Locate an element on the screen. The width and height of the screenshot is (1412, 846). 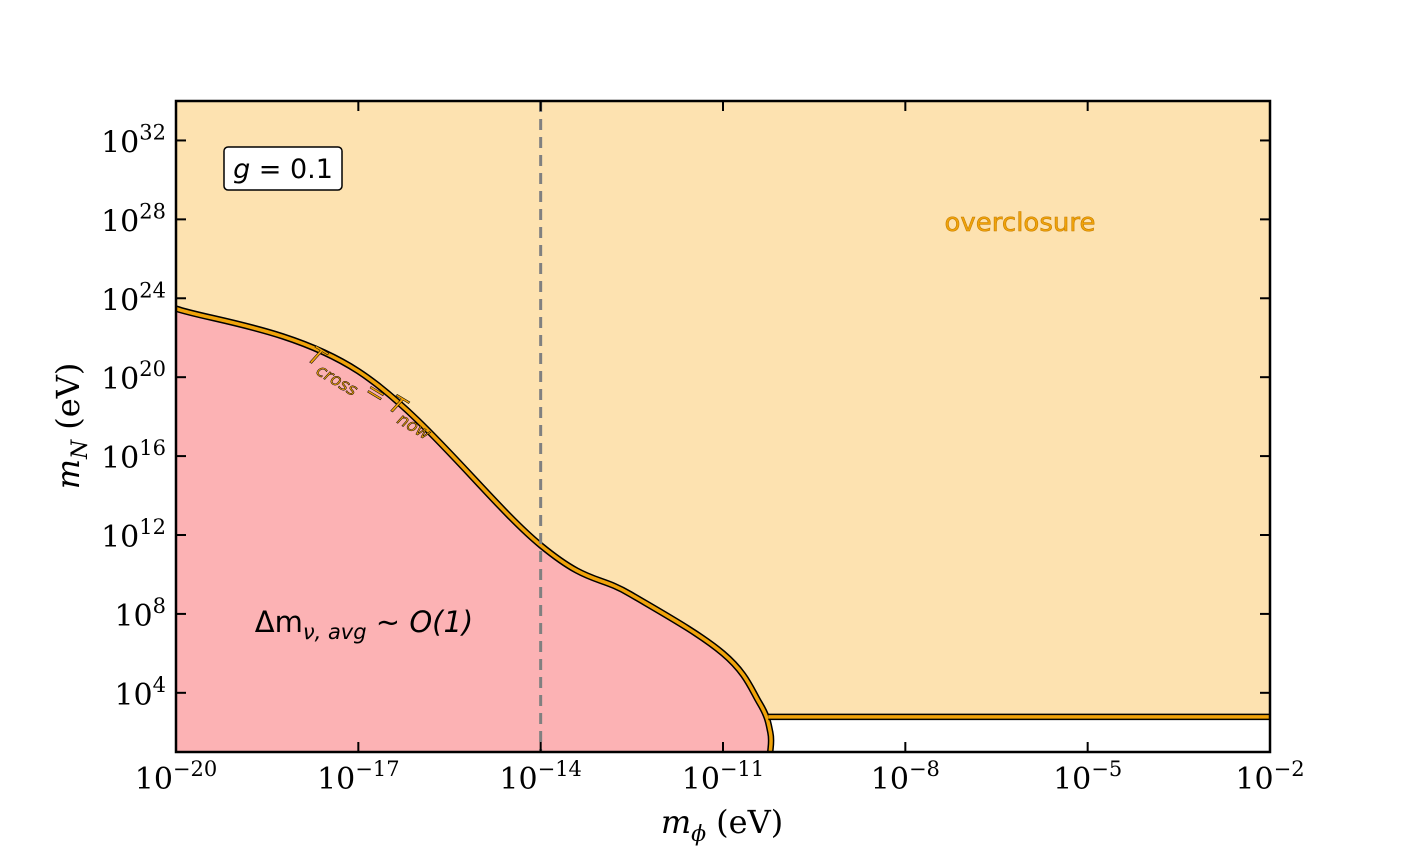
y-tick-label: 10¹² is located at coordinates (133, 535).